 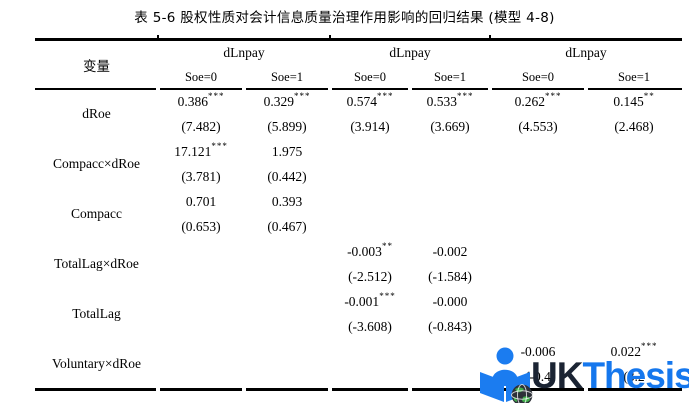 I want to click on coef-cell: -0.003**, so click(x=370, y=251).